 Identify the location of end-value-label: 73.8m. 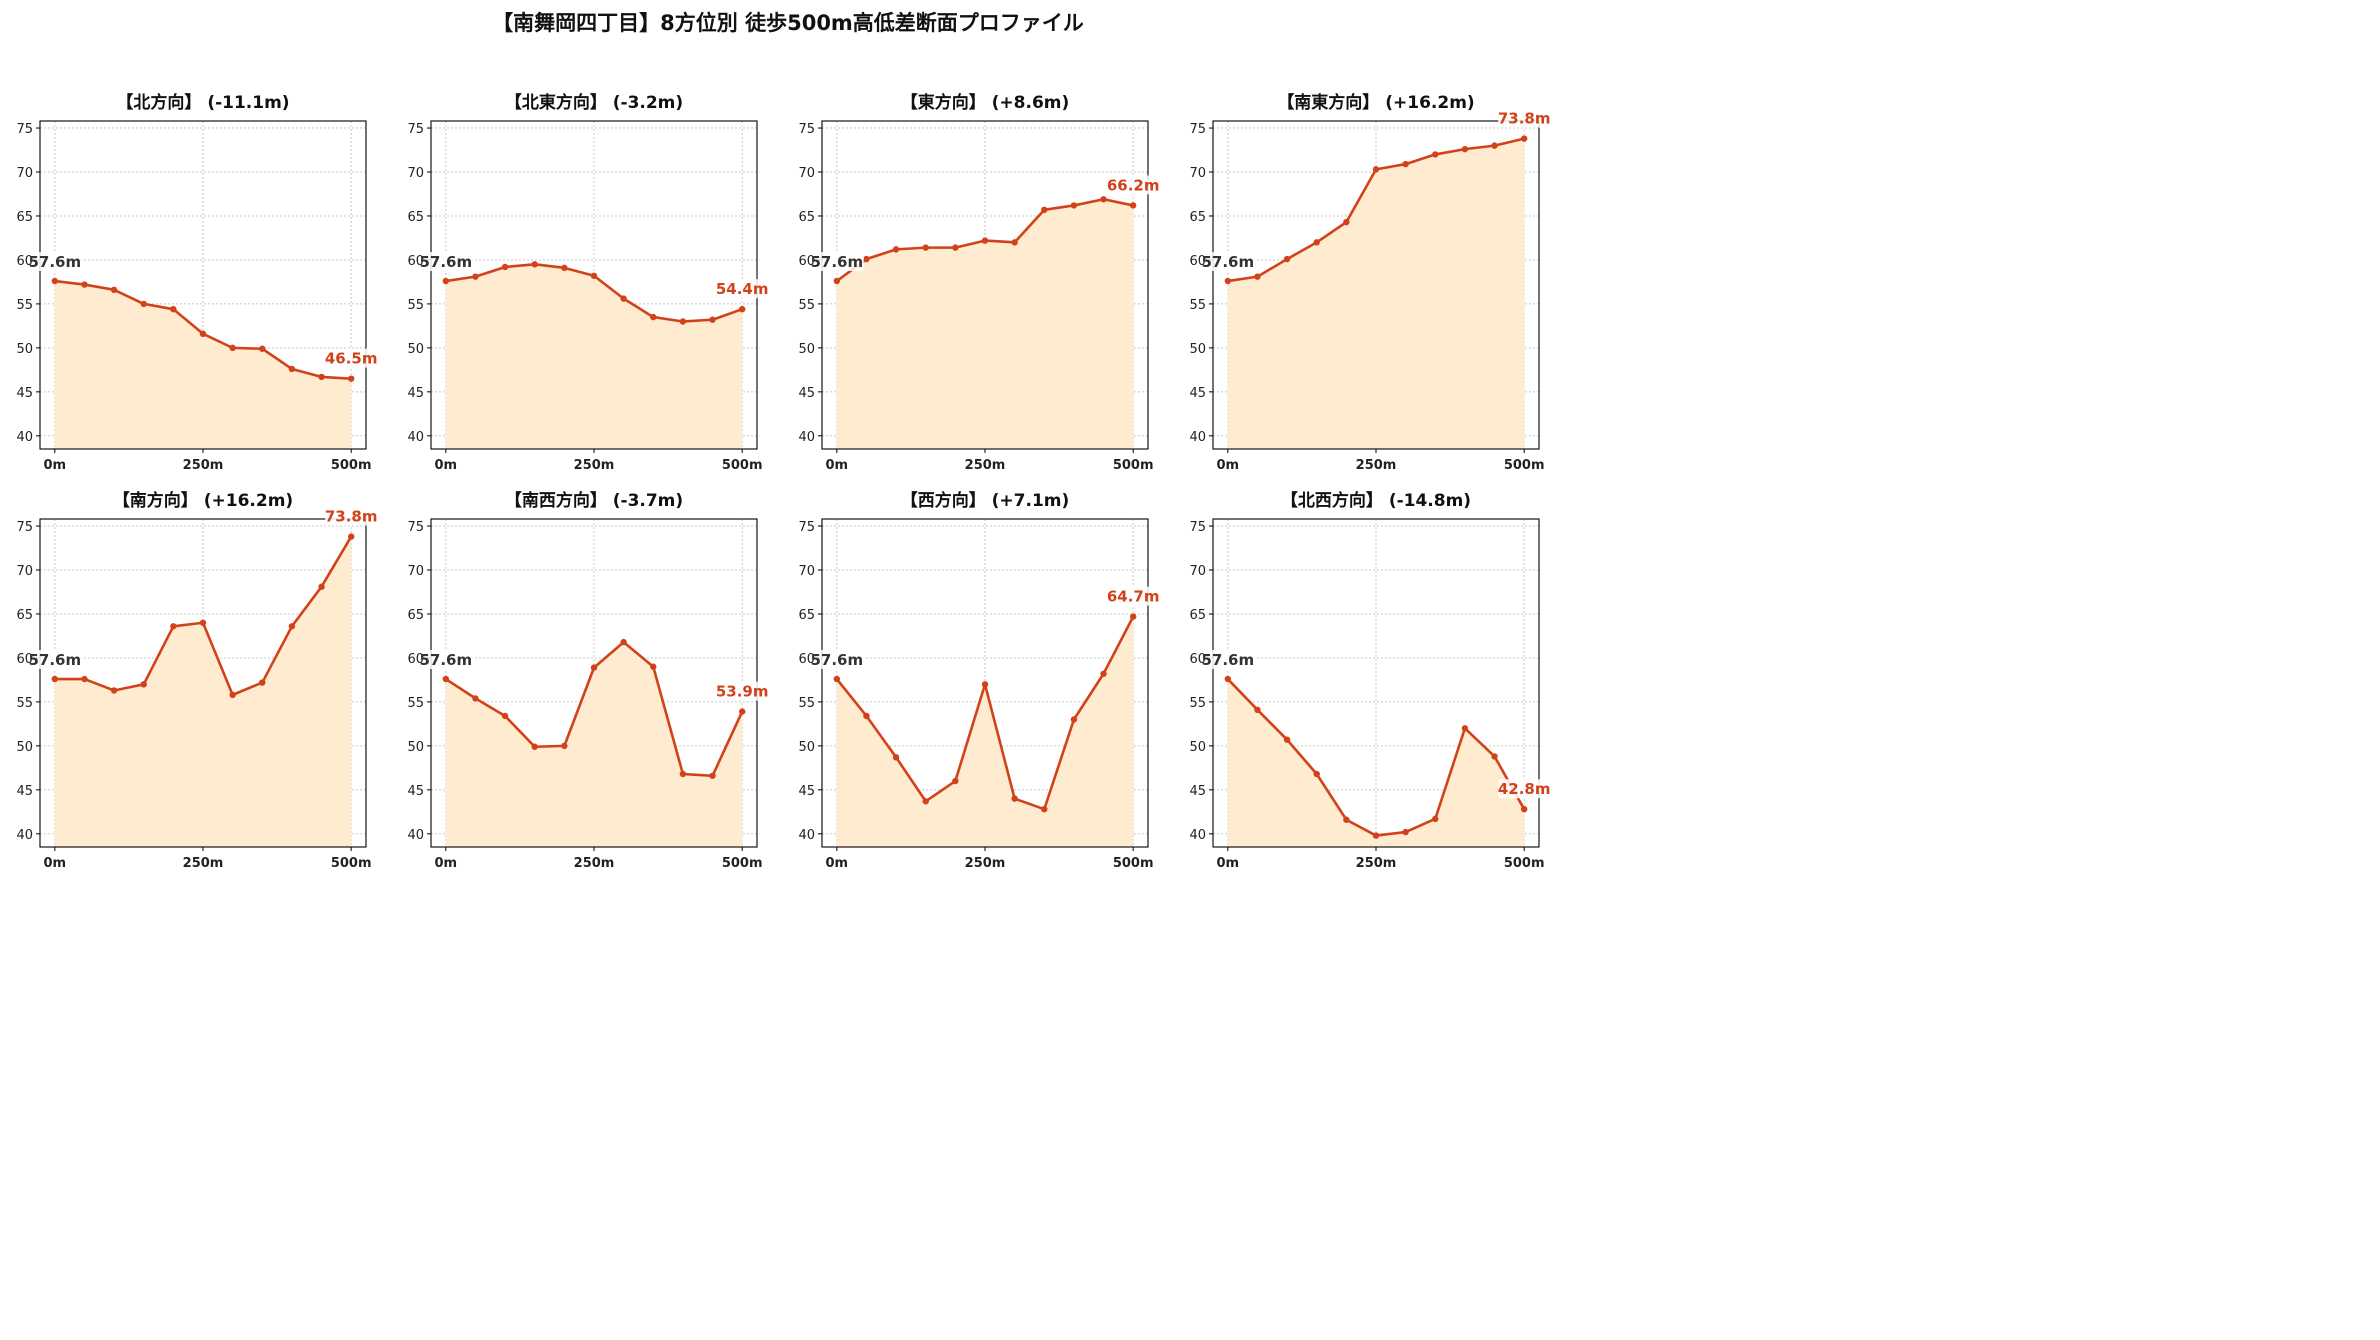
(351, 517).